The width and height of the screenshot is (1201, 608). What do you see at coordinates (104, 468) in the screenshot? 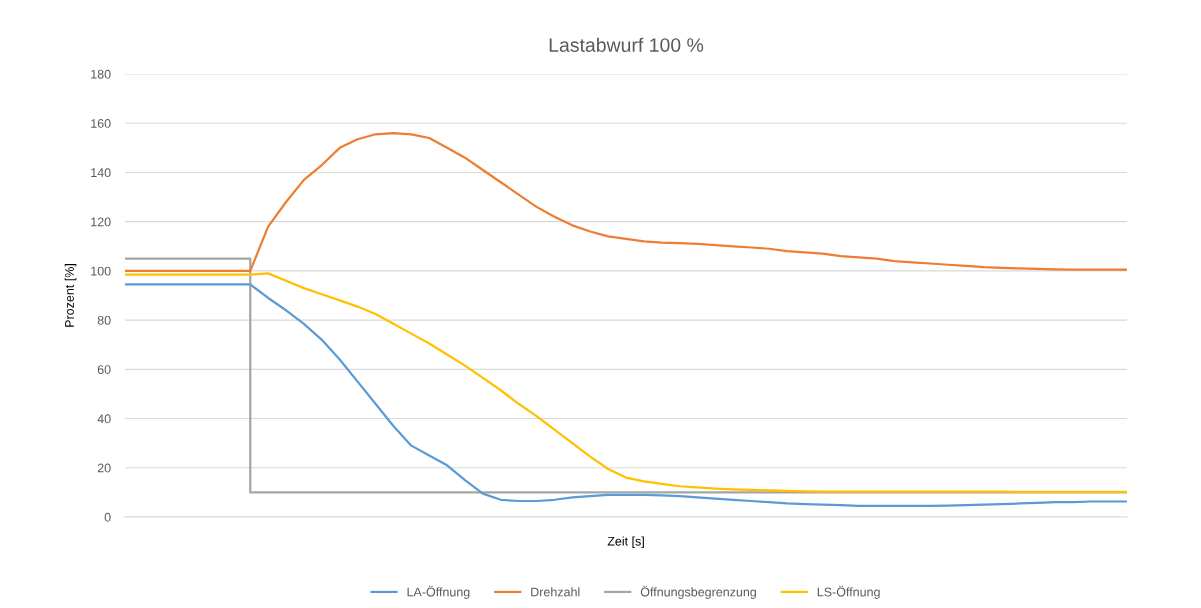
I see `y-tick-label: 20` at bounding box center [104, 468].